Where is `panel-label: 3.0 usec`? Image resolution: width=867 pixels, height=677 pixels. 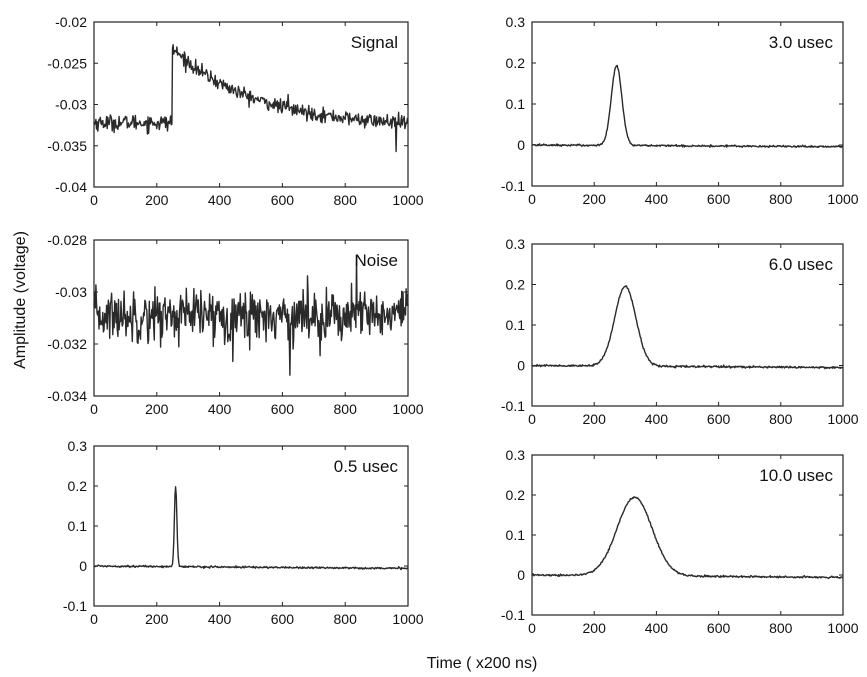
panel-label: 3.0 usec is located at coordinates (801, 42).